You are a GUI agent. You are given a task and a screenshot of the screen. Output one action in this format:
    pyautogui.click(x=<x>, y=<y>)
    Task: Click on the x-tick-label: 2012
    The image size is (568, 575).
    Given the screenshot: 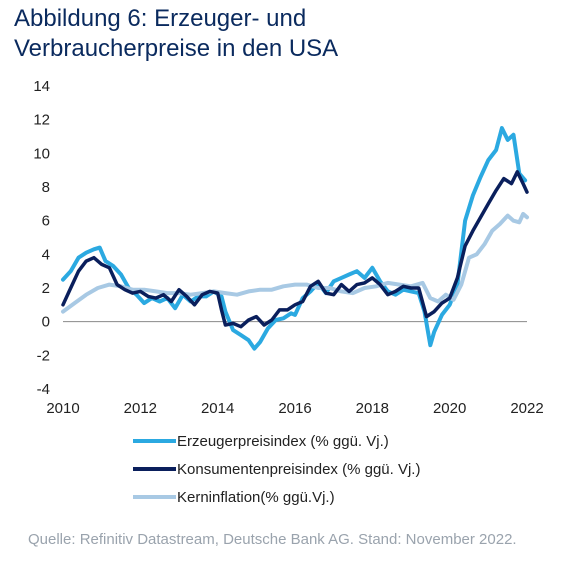 What is the action you would take?
    pyautogui.click(x=140, y=408)
    